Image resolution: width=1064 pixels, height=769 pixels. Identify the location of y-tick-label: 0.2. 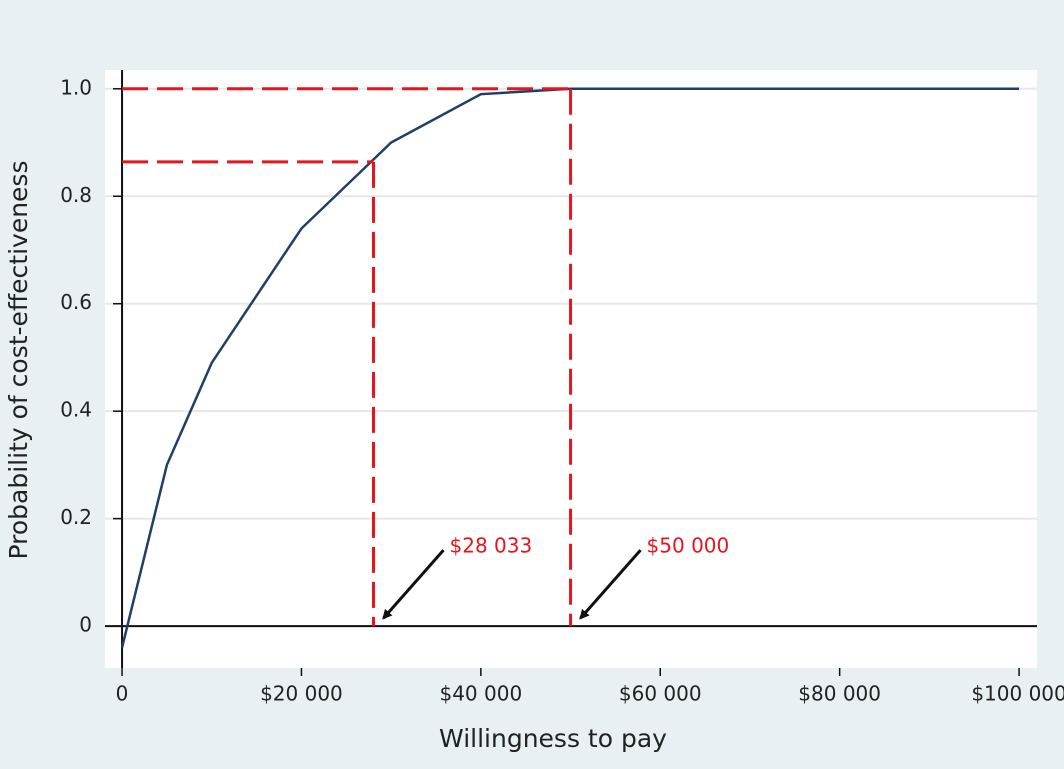
(76, 517).